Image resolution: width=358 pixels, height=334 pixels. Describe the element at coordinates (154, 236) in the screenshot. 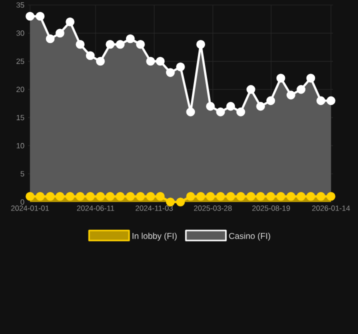

I see `legend-label: In lobby (FI)` at that location.